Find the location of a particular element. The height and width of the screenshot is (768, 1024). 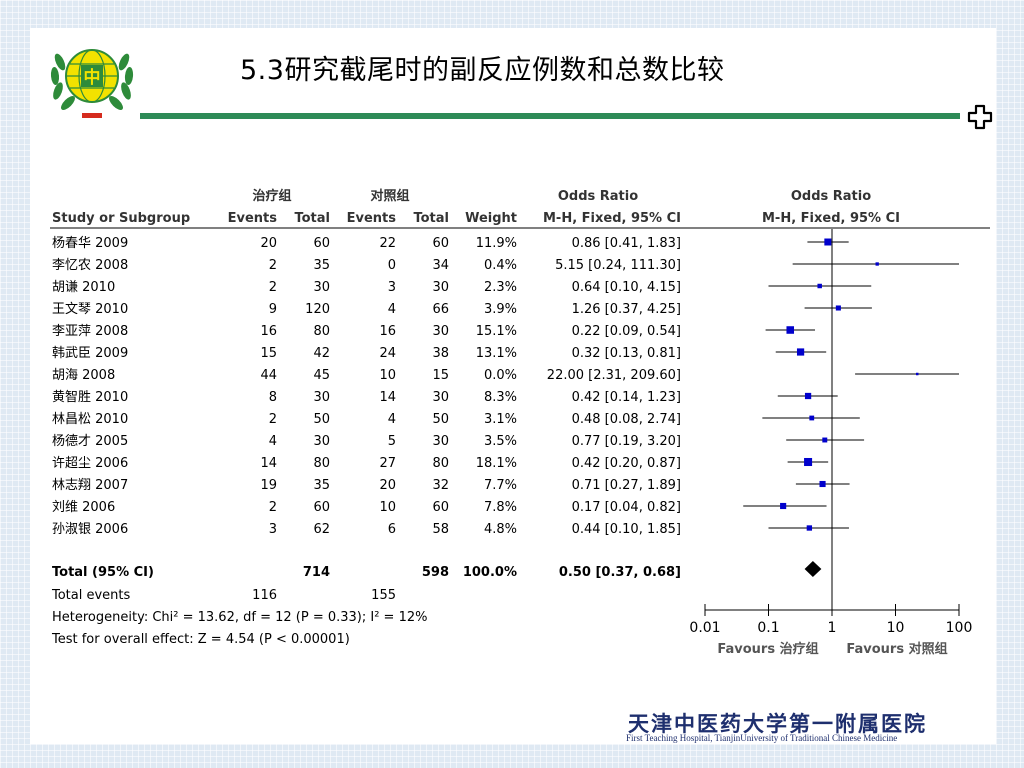

study-name: 孙淑银 2006 is located at coordinates (90, 529).